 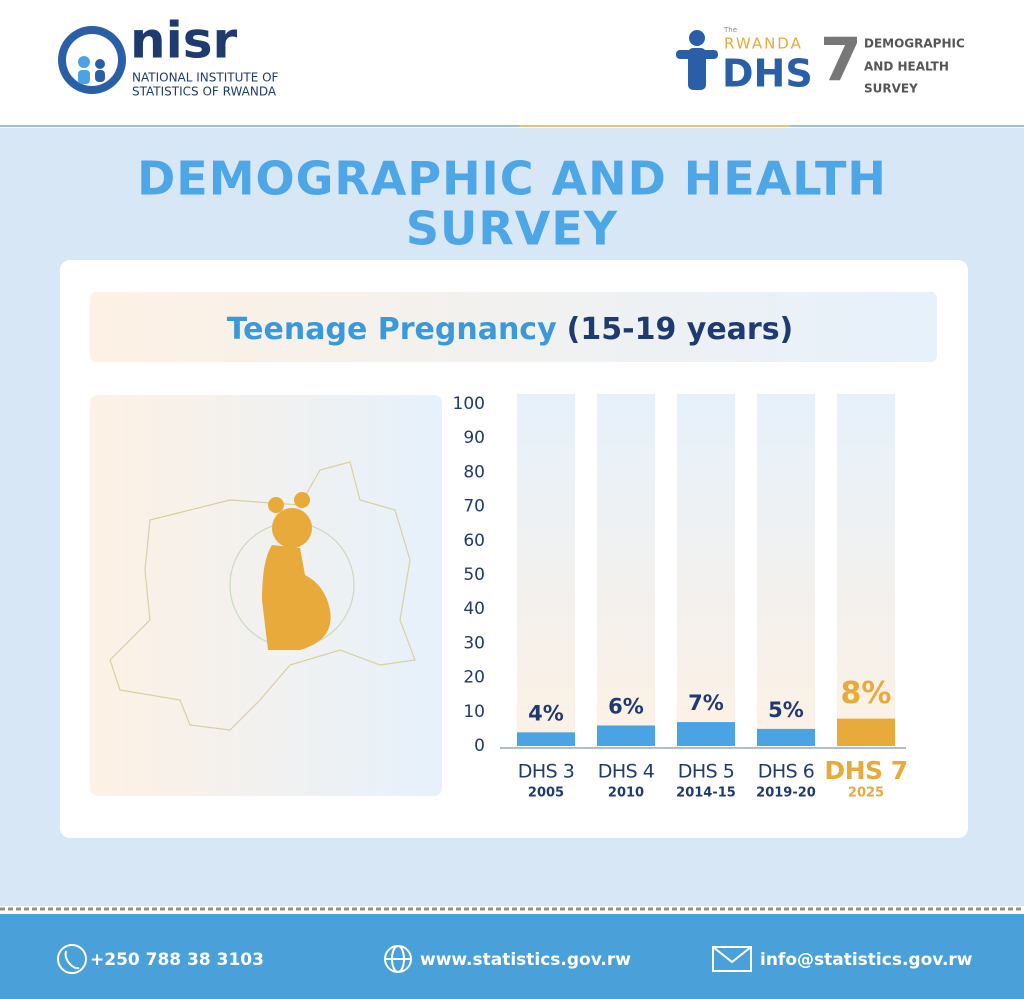 What do you see at coordinates (891, 89) in the screenshot?
I see `dhs-line: SURVEY` at bounding box center [891, 89].